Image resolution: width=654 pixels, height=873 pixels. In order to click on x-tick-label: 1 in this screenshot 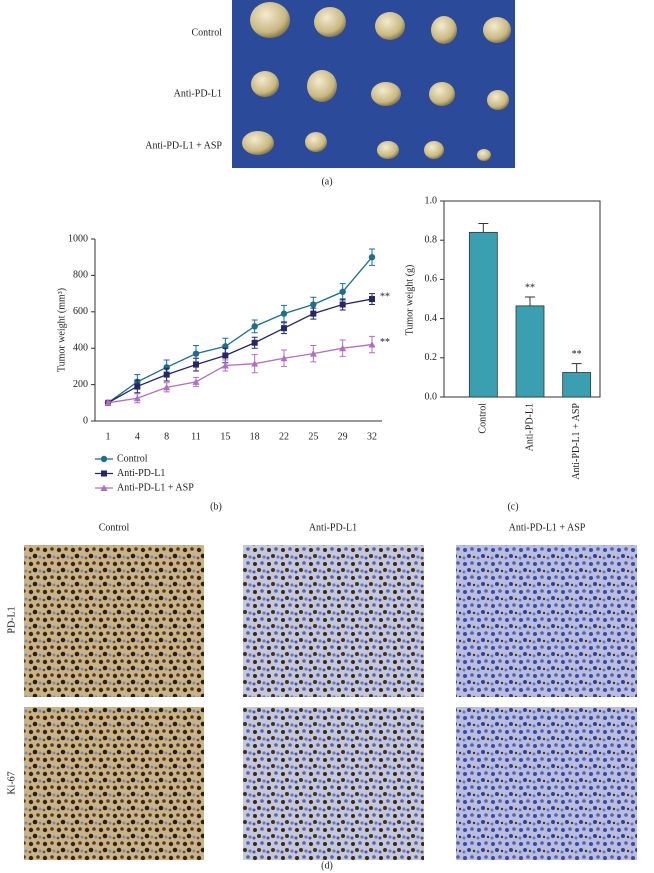, I will do `click(108, 436)`.